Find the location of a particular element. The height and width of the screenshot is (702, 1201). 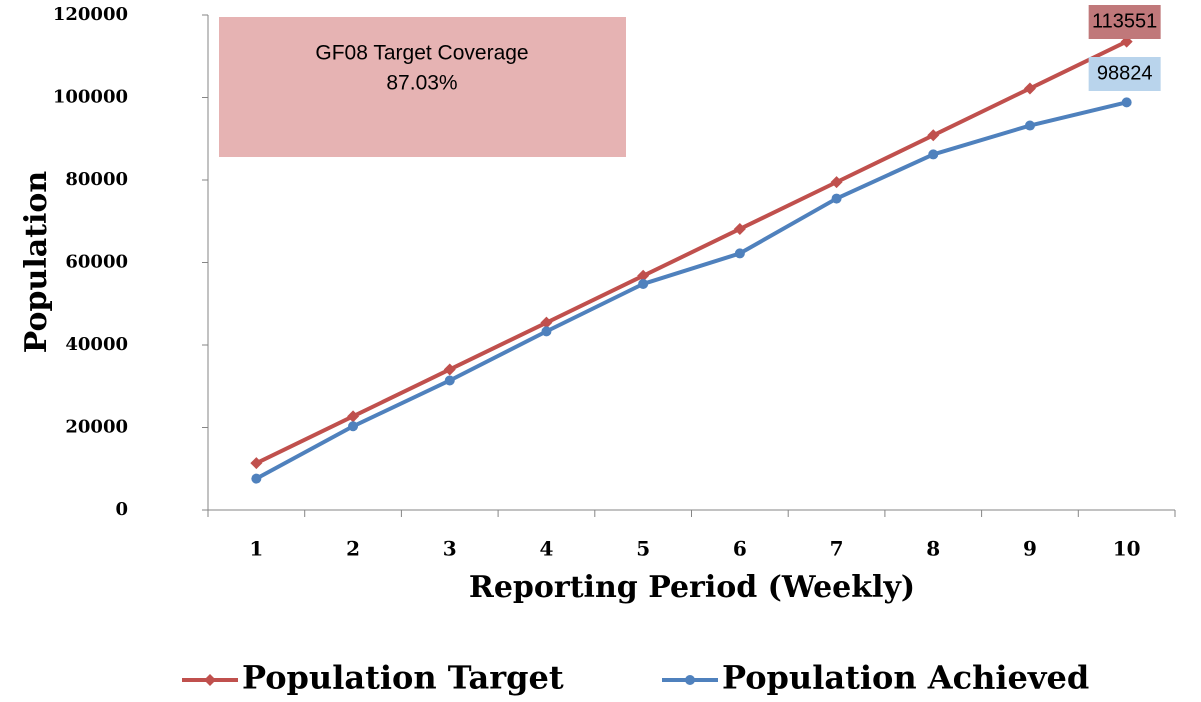

y-axis-label: Population is located at coordinates (36, 262).